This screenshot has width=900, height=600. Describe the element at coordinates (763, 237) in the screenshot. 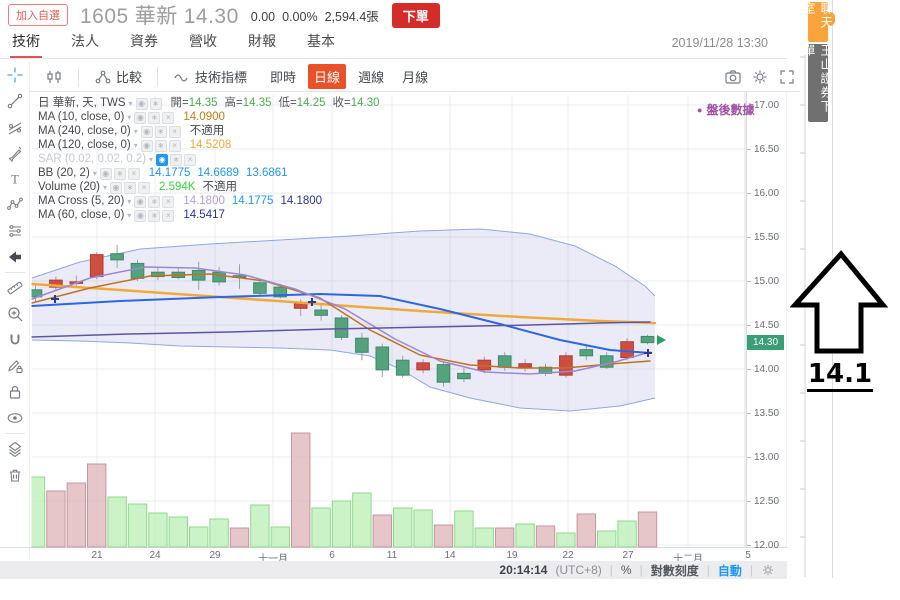

I see `price-tick: 15.50` at that location.